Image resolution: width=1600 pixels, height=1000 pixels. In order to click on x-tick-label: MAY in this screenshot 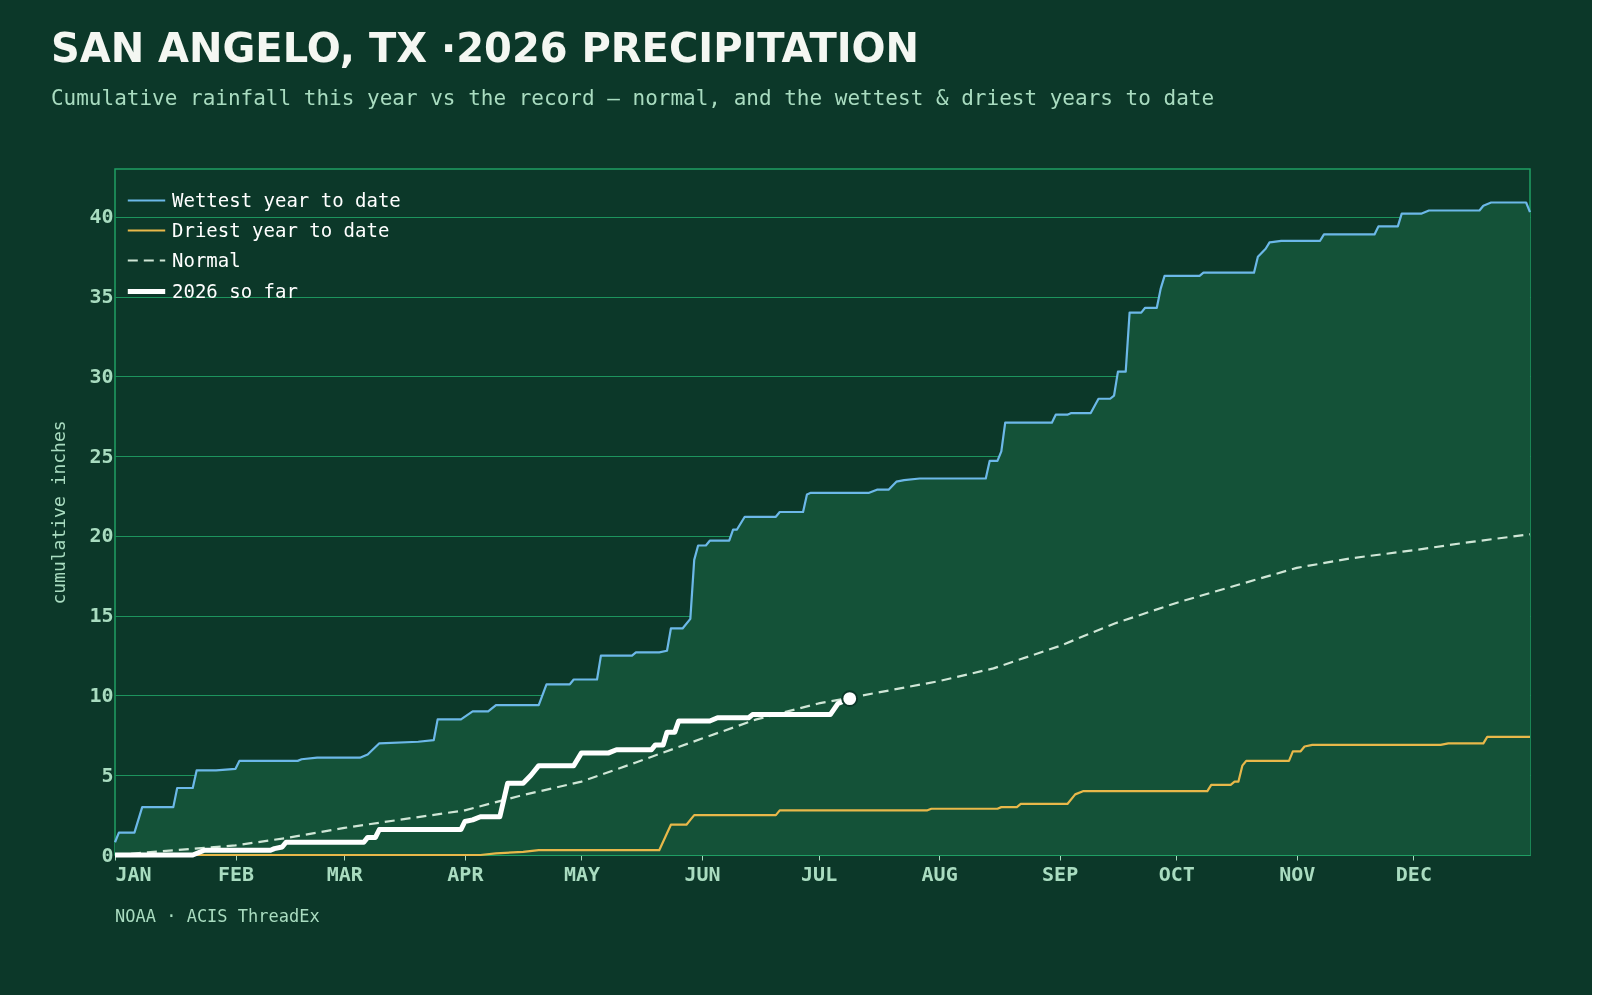, I will do `click(582, 873)`.